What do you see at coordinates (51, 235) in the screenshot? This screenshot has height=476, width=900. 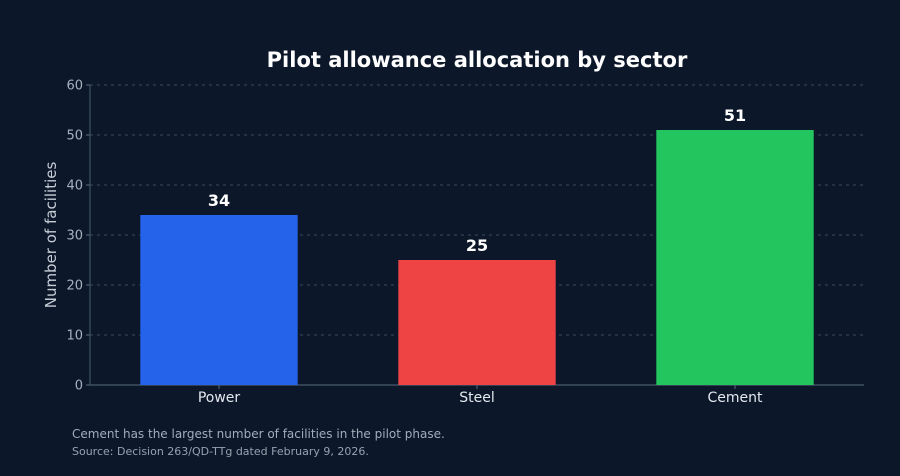 I see `y-axis-title: Number of facilities` at bounding box center [51, 235].